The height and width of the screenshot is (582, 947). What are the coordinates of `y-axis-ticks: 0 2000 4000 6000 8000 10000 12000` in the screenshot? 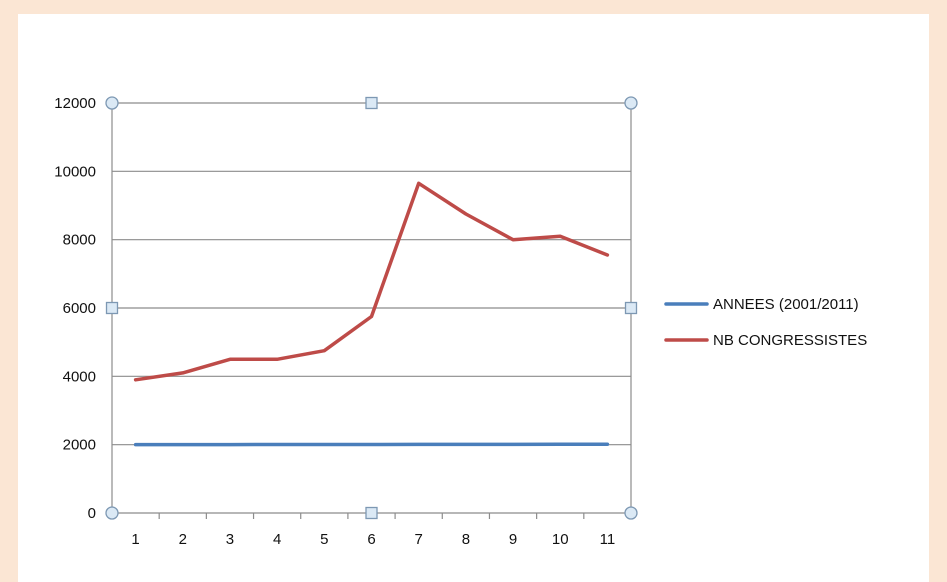 It's located at (75, 308).